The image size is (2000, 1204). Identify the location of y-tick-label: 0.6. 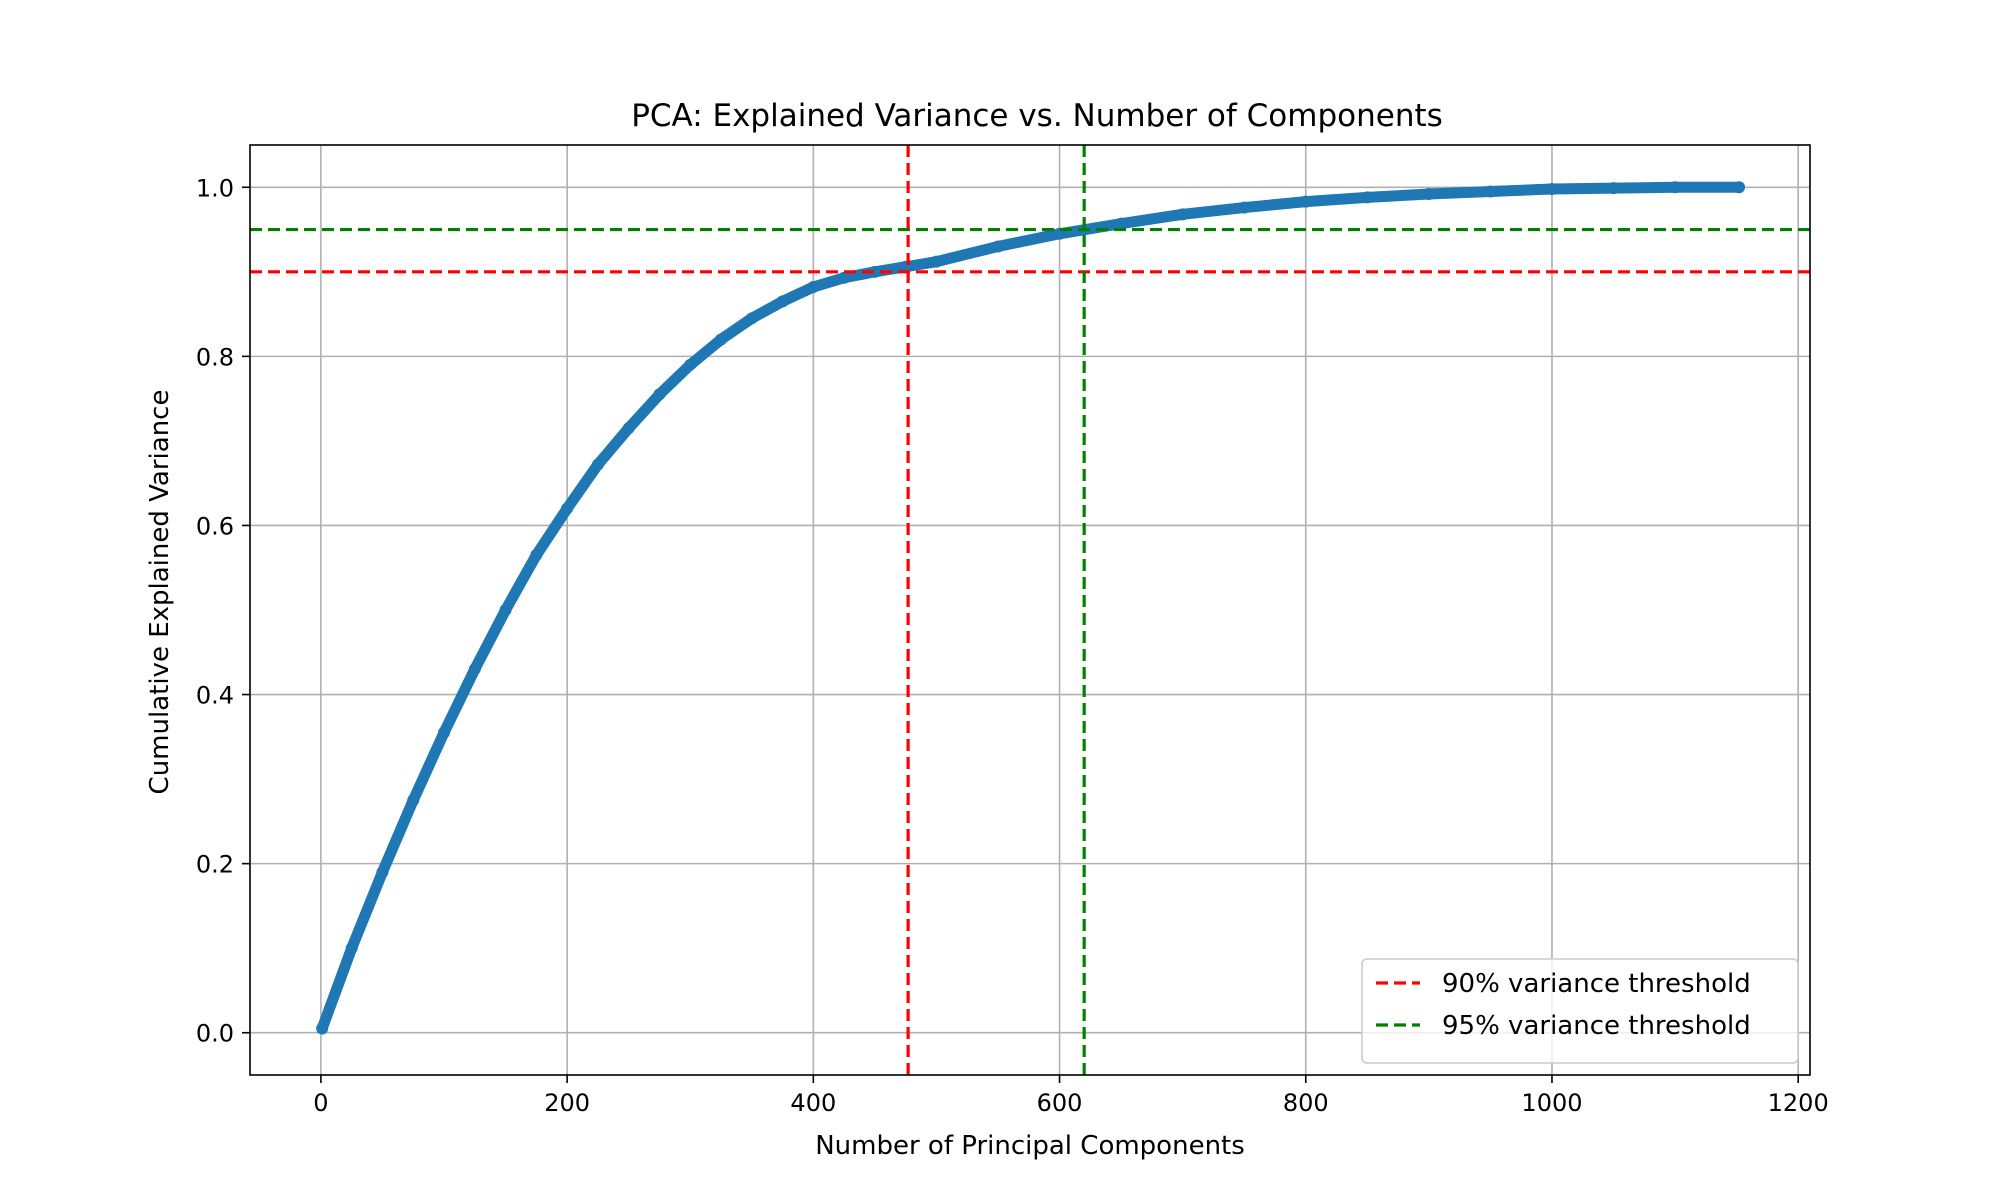
(215, 526).